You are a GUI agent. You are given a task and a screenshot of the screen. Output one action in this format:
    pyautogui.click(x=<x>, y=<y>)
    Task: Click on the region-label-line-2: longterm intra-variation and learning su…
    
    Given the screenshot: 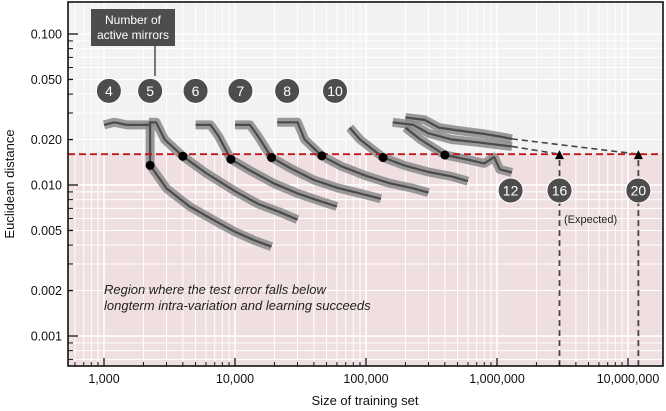 What is the action you would take?
    pyautogui.click(x=237, y=305)
    